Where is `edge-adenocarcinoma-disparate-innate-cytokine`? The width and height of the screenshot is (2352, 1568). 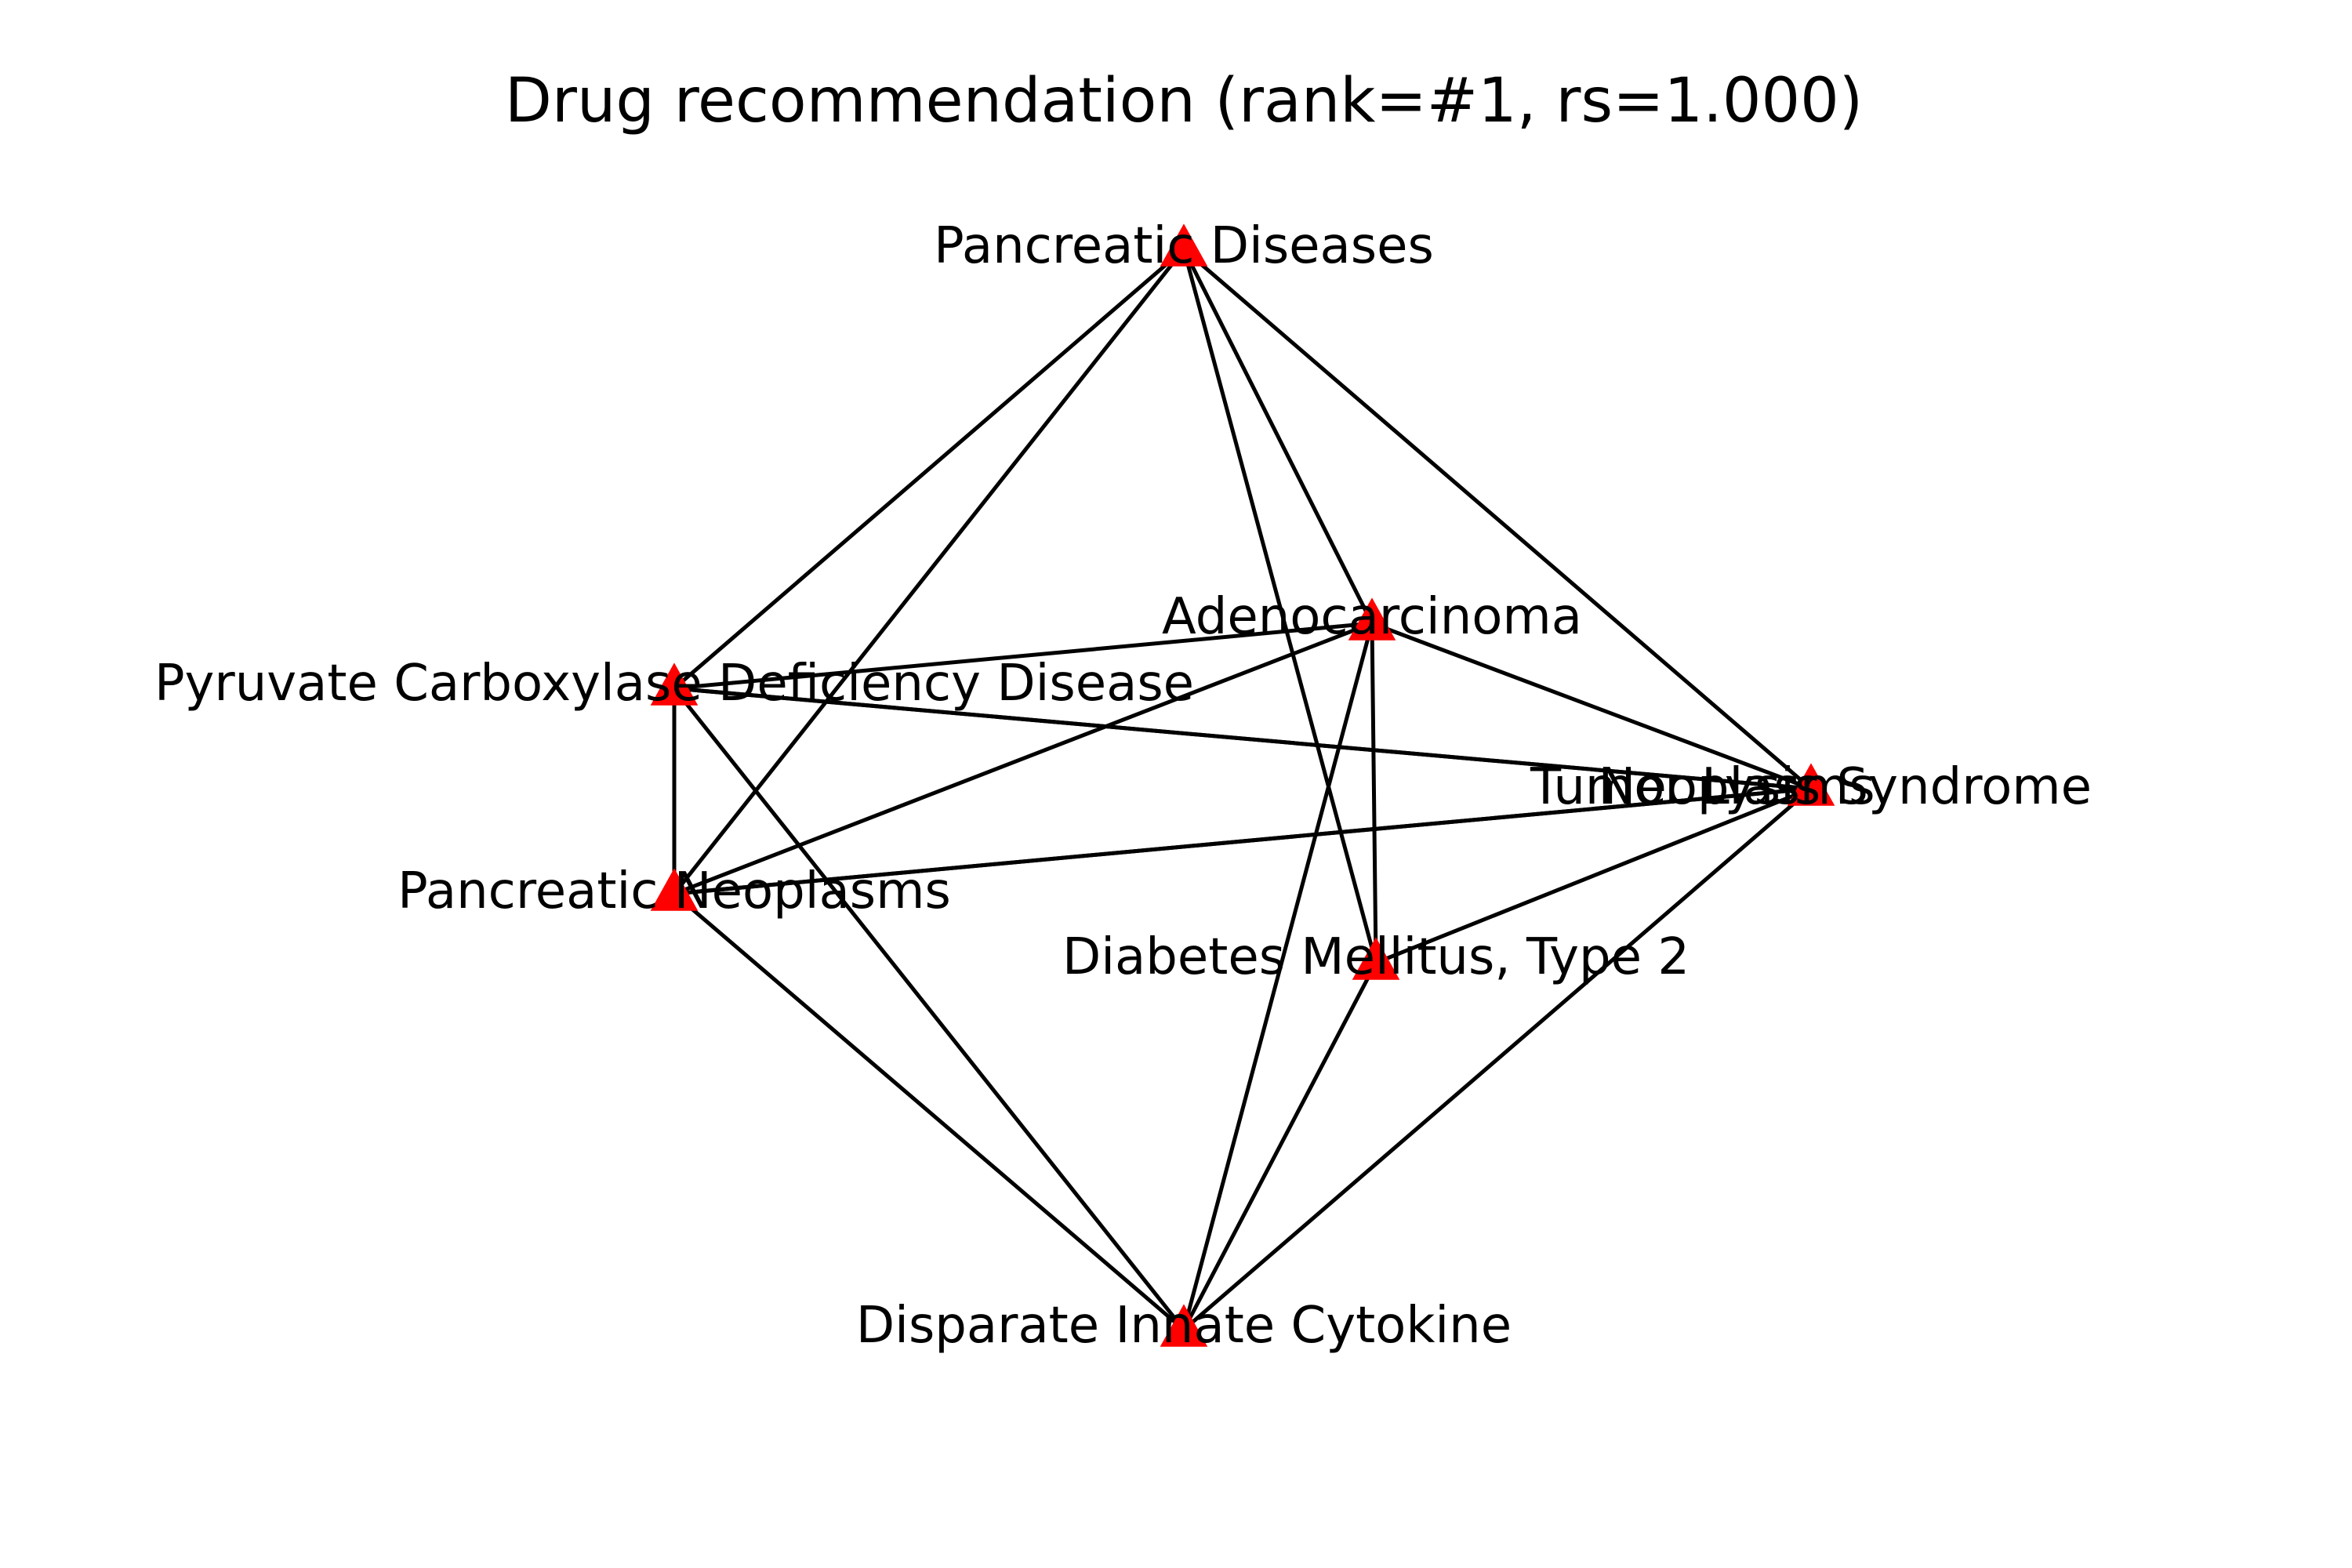 edge-adenocarcinoma-disparate-innate-cytokine is located at coordinates (1277, 976).